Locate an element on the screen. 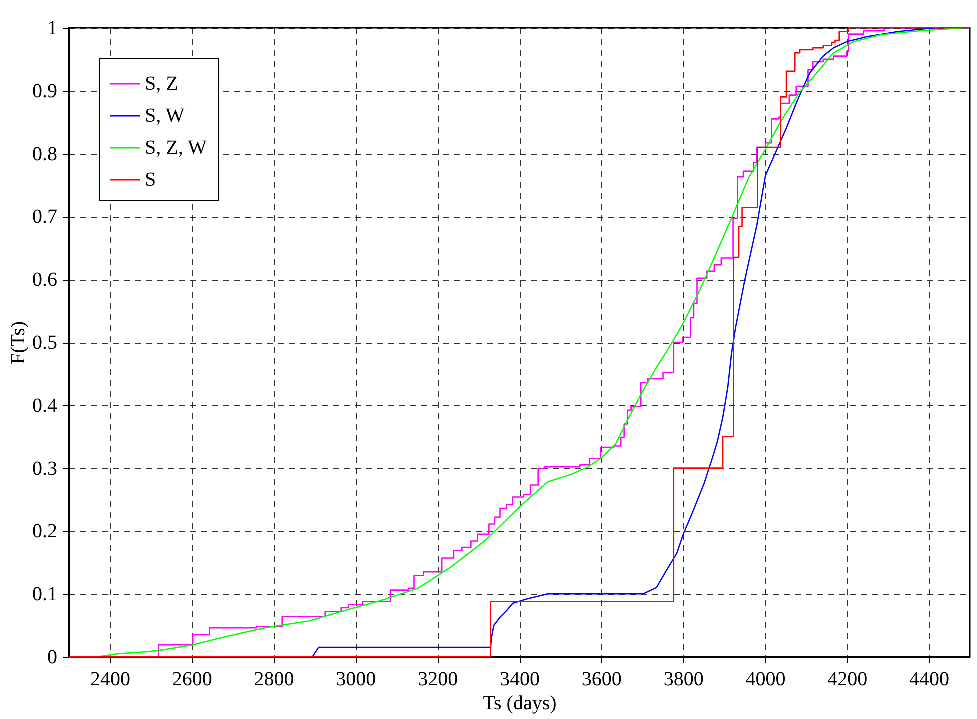  y-tick-label: 0.5 is located at coordinates (45, 343).